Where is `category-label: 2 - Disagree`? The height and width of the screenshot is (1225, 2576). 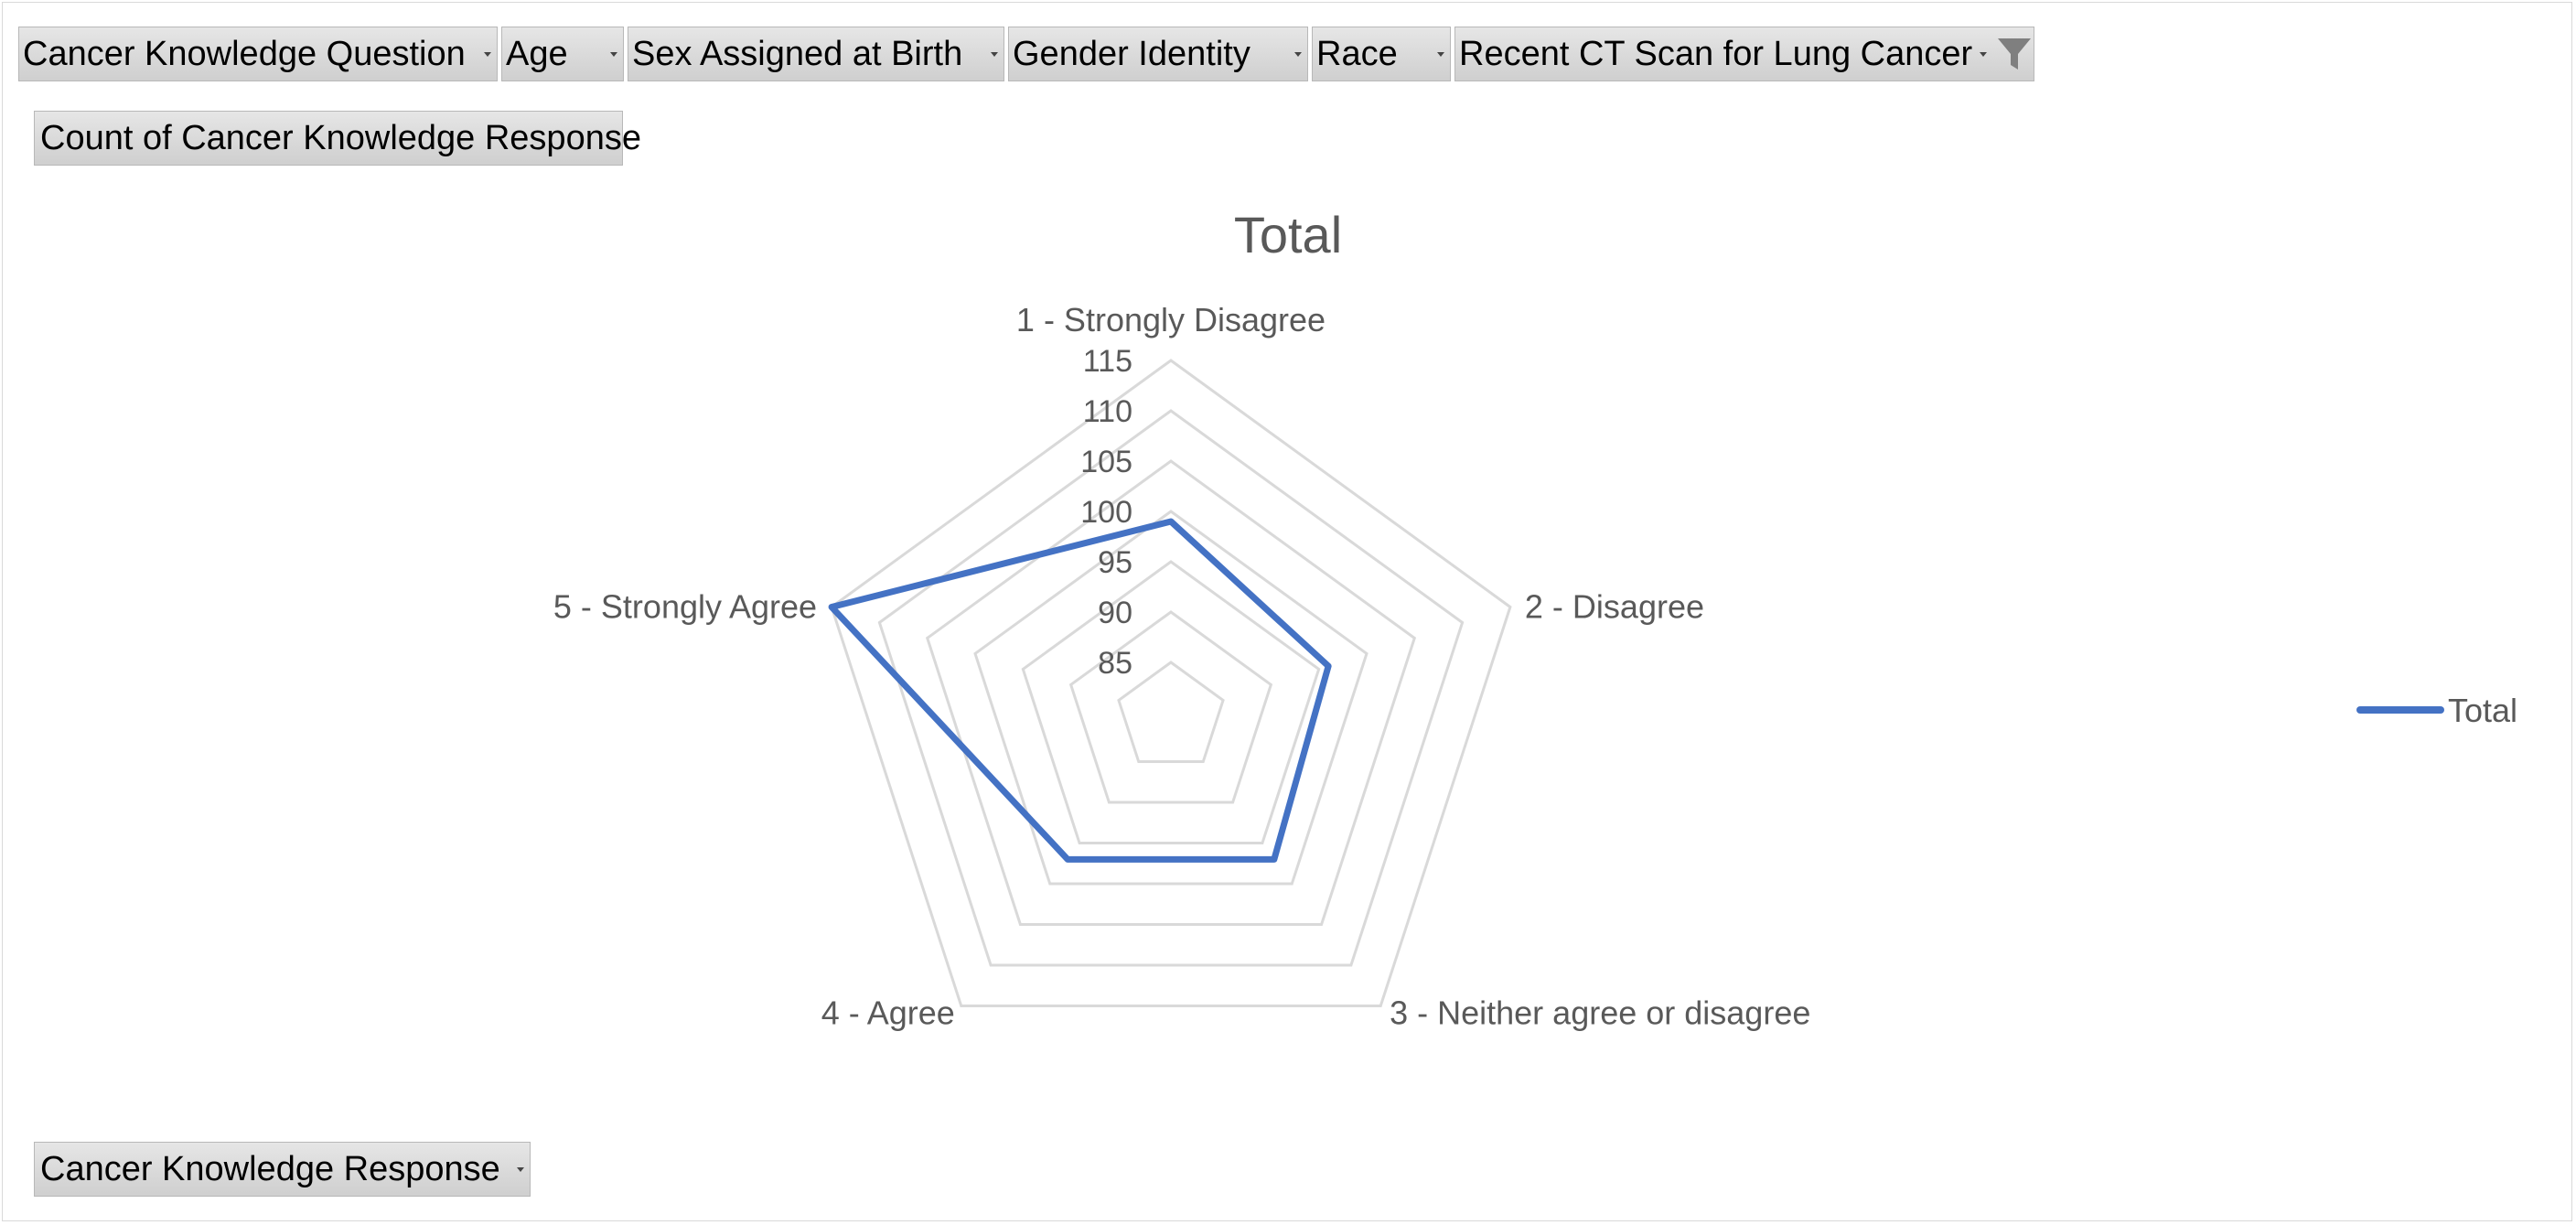
category-label: 2 - Disagree is located at coordinates (1614, 606).